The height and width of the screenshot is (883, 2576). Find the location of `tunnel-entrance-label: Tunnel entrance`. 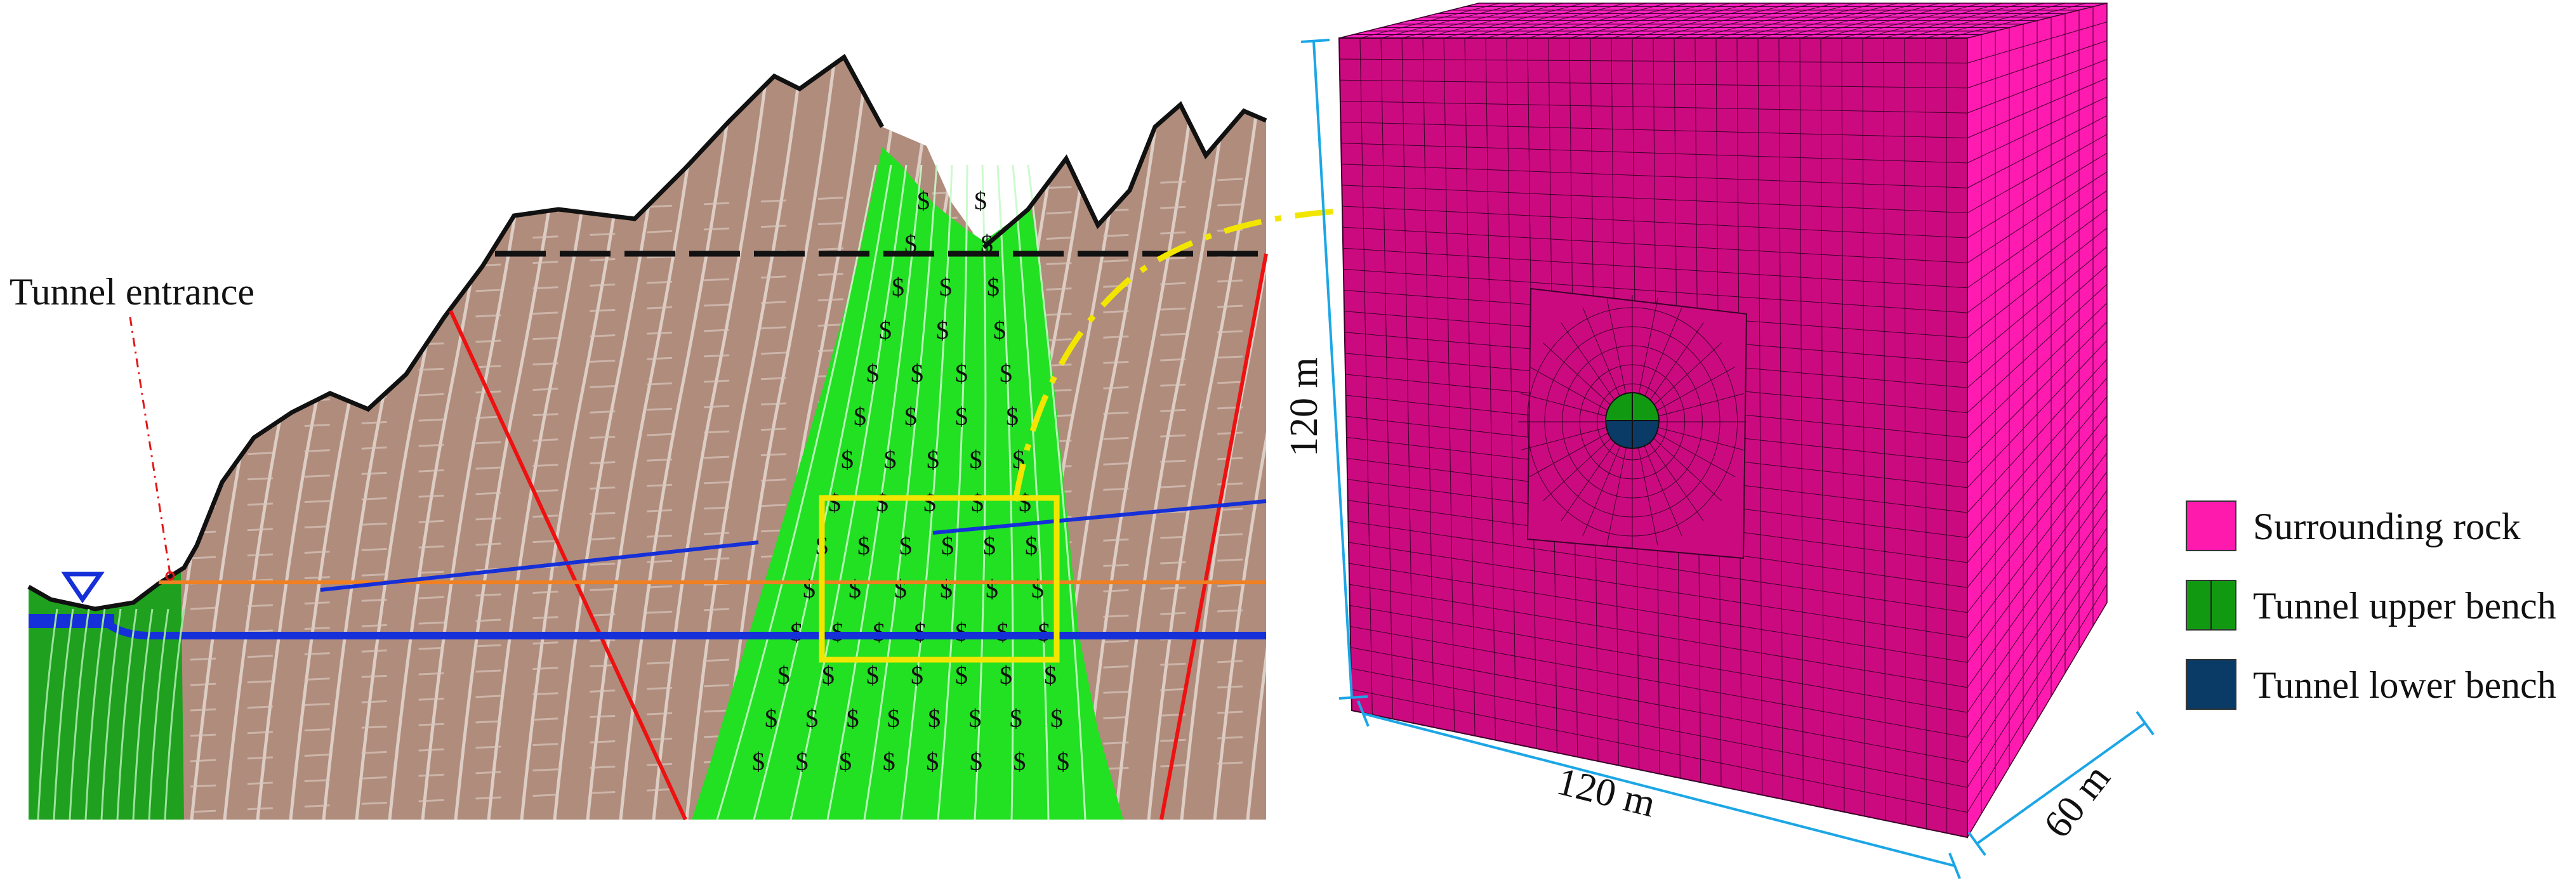

tunnel-entrance-label: Tunnel entrance is located at coordinates (132, 292).